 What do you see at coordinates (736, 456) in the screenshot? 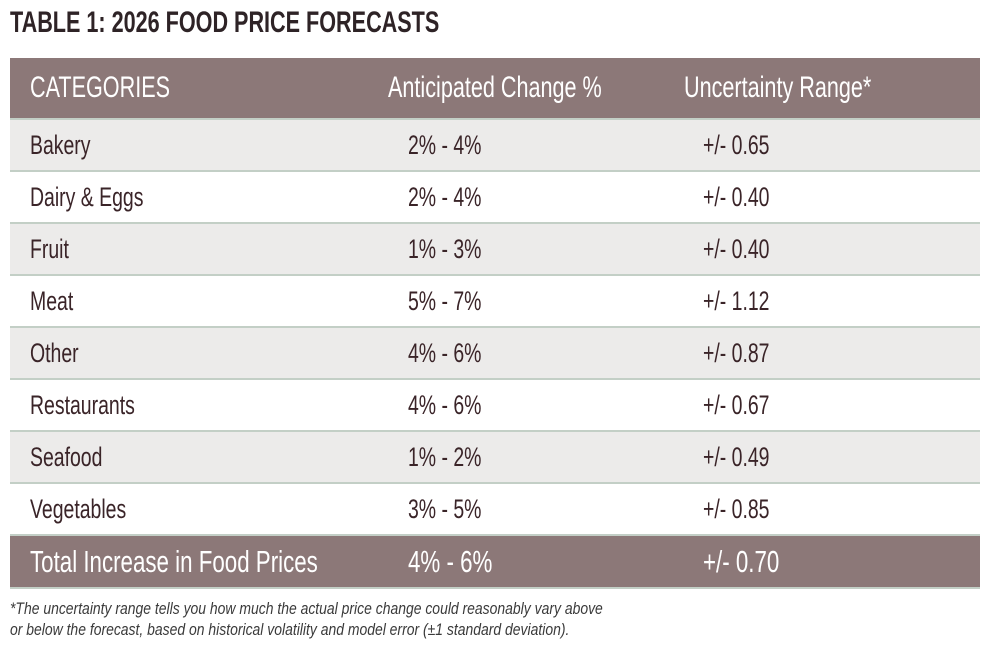
I see `uncertainty-cell: +/- 0.49` at bounding box center [736, 456].